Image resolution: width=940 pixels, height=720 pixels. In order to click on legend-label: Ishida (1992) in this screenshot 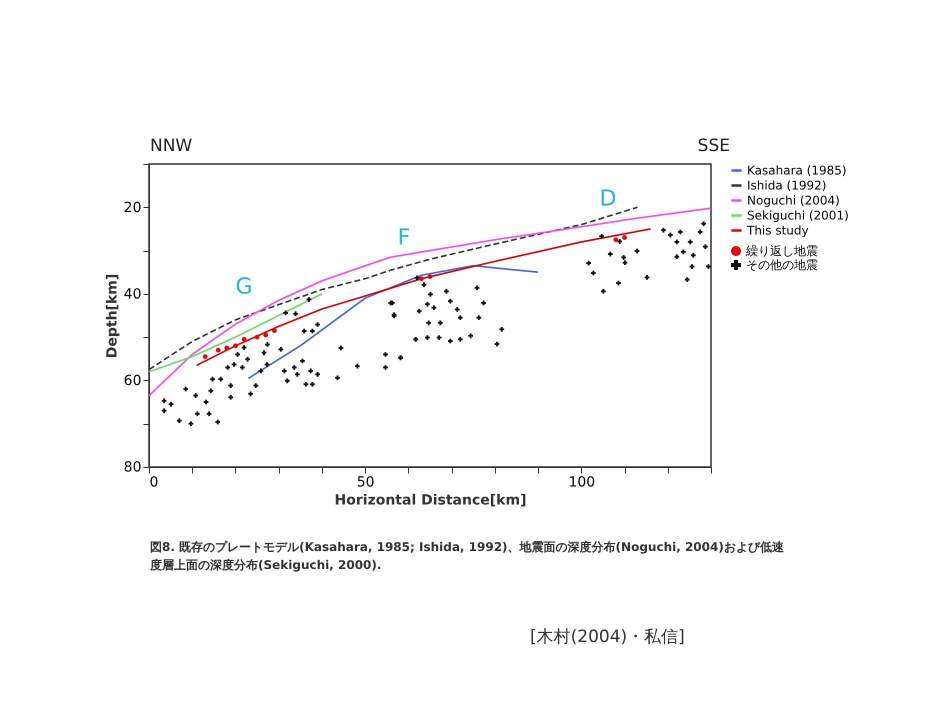, I will do `click(786, 185)`.